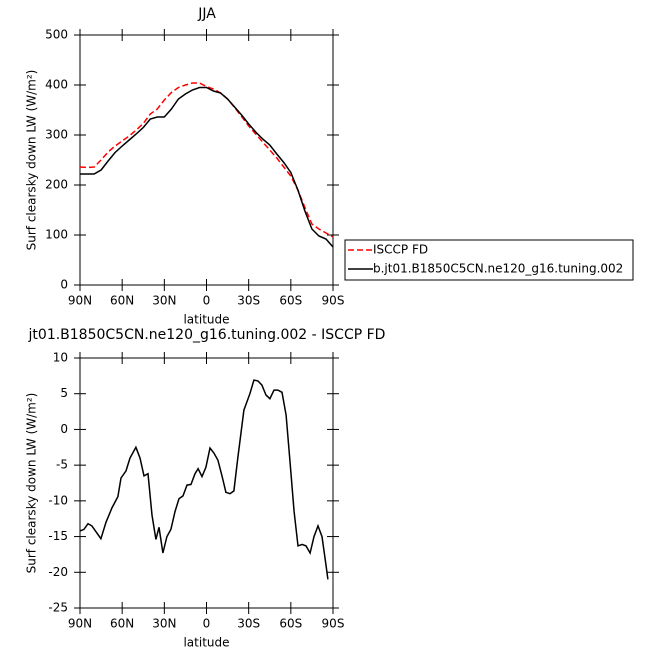 This screenshot has width=657, height=656. I want to click on y-tick-label: -15, so click(58, 536).